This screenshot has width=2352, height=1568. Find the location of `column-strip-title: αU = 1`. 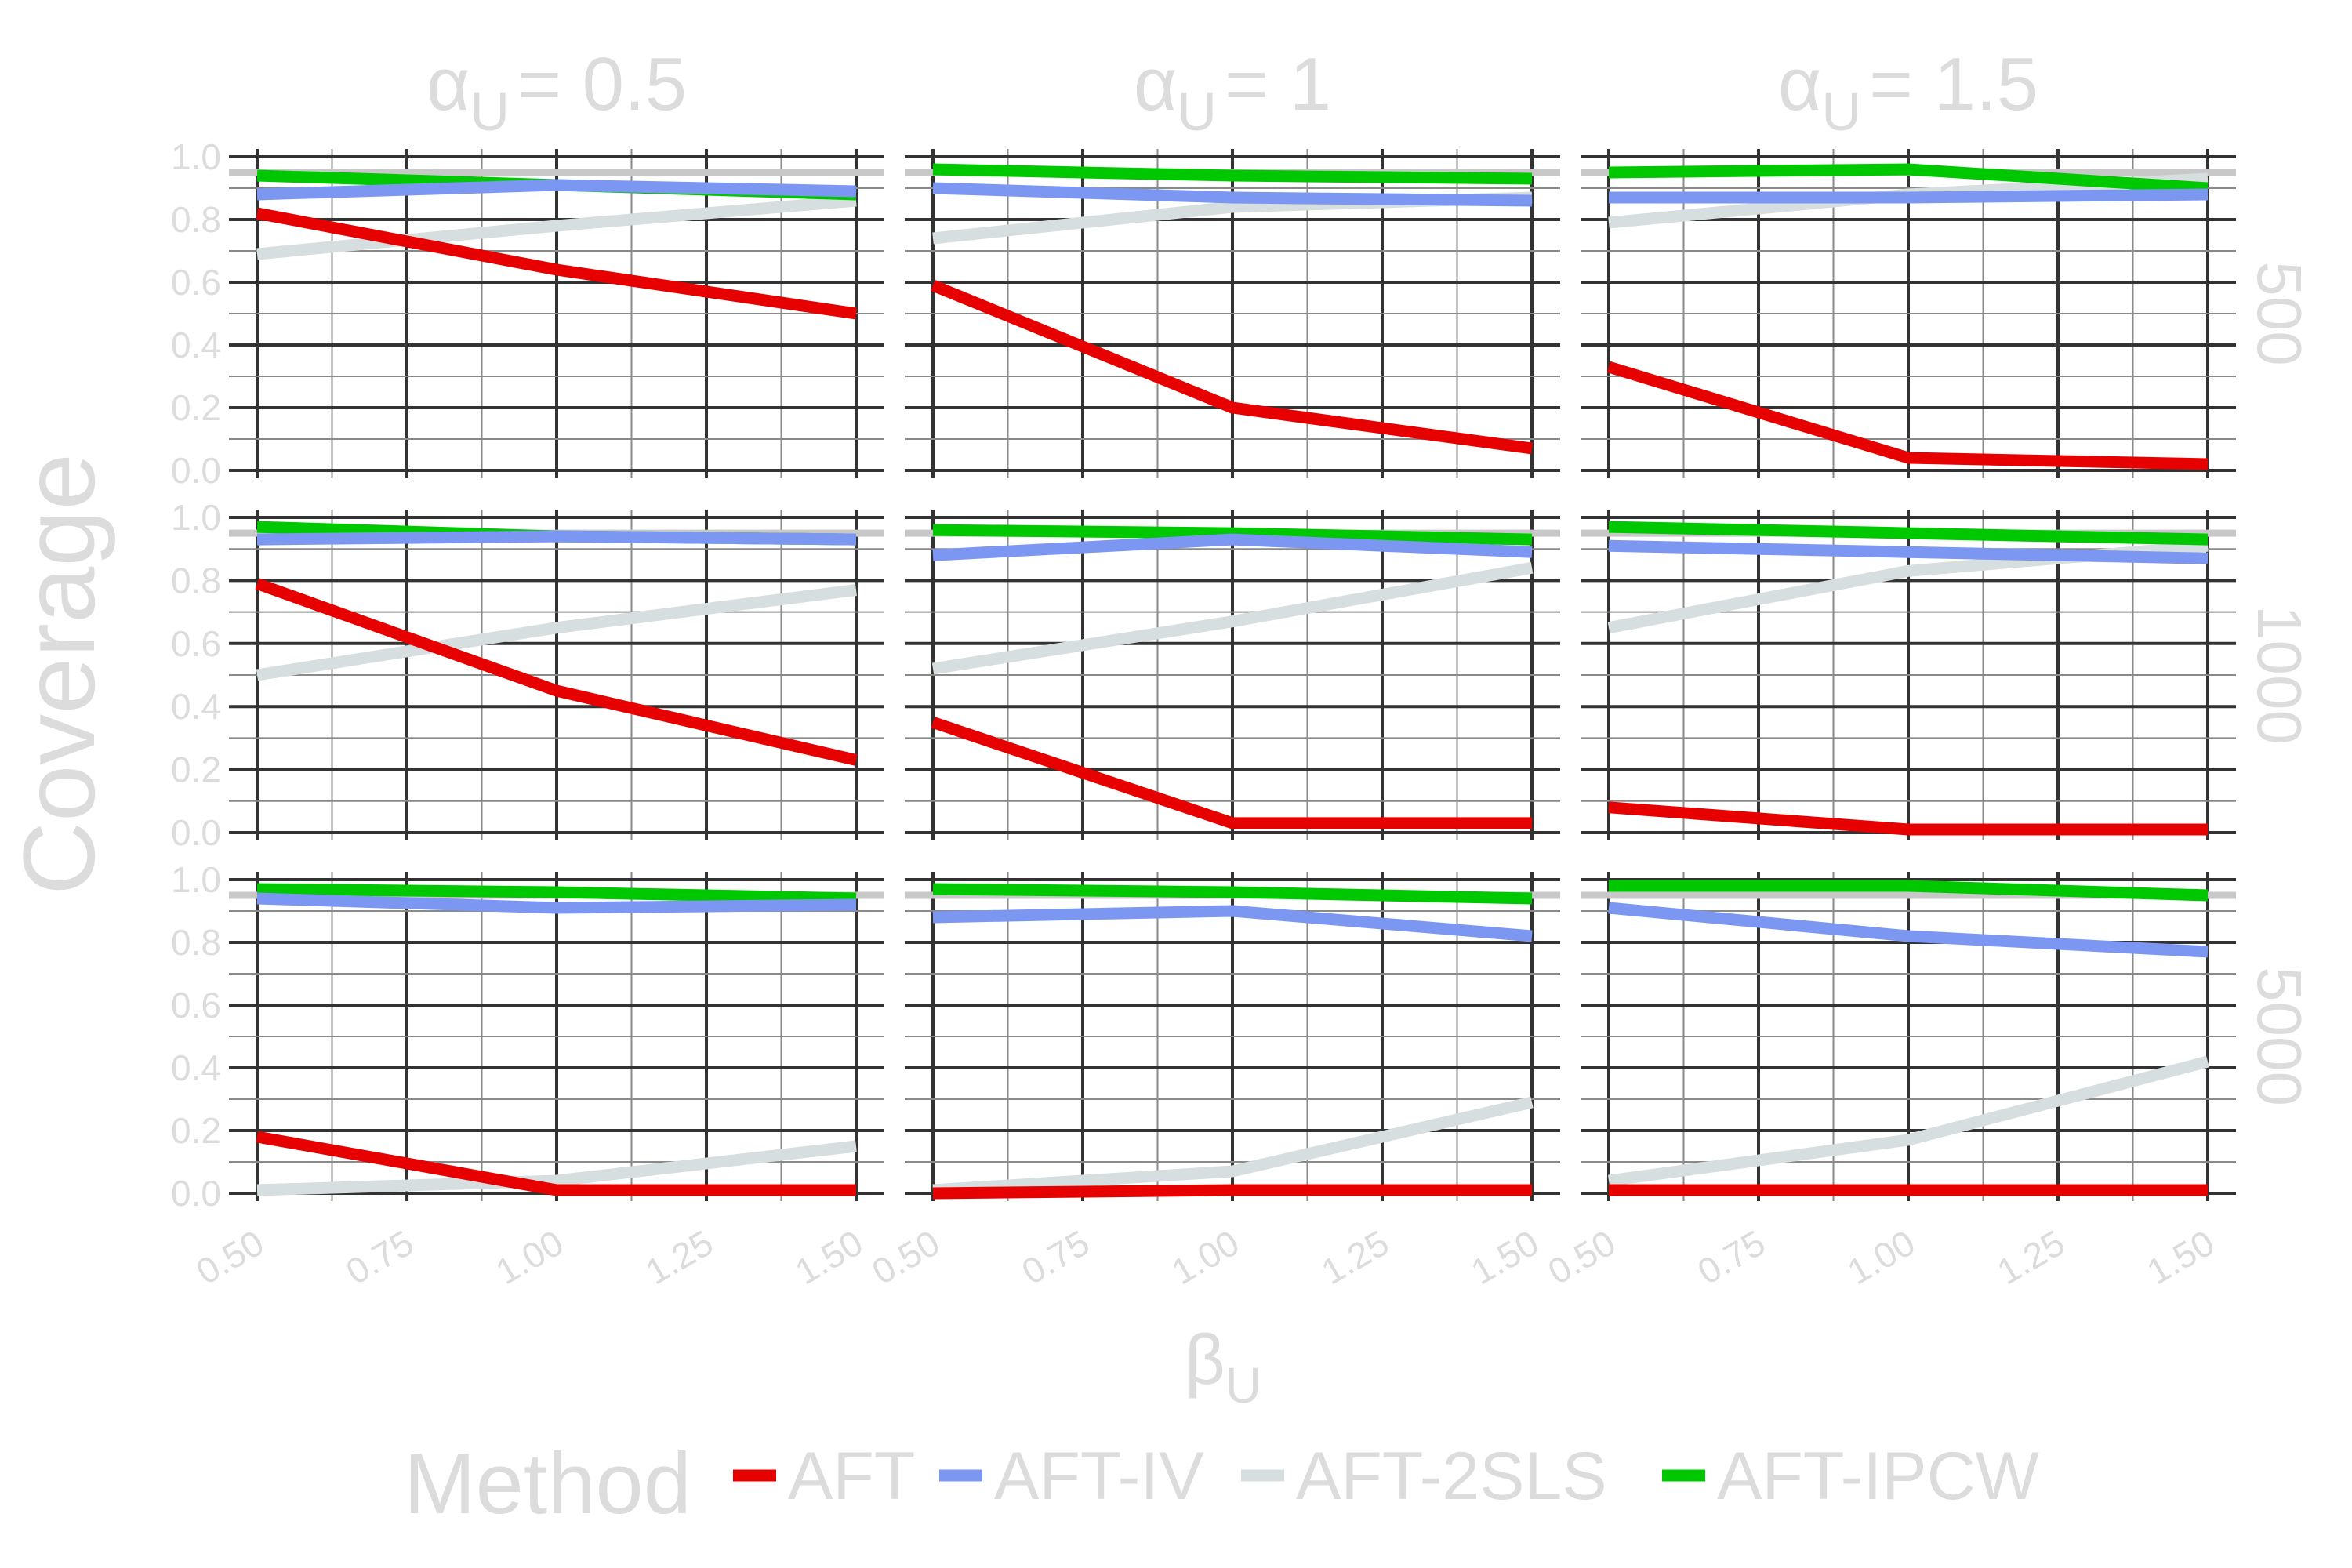

column-strip-title: αU = 1 is located at coordinates (1232, 92).